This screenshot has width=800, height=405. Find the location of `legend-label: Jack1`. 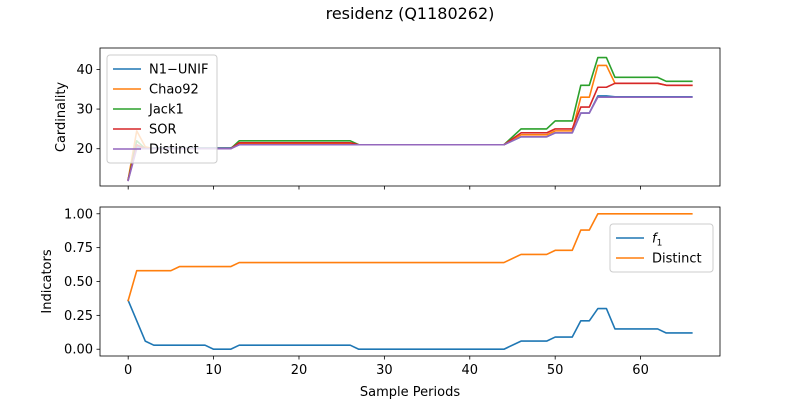

legend-label: Jack1 is located at coordinates (166, 110).